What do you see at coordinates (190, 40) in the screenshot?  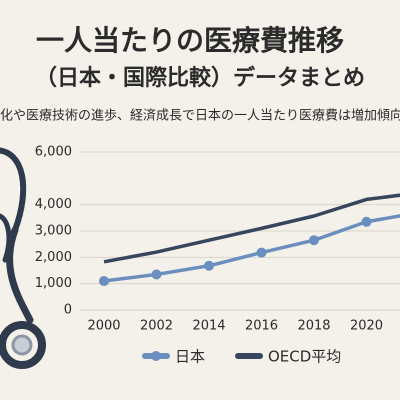 I see `chart-title: 一人当たりの医療費推移` at bounding box center [190, 40].